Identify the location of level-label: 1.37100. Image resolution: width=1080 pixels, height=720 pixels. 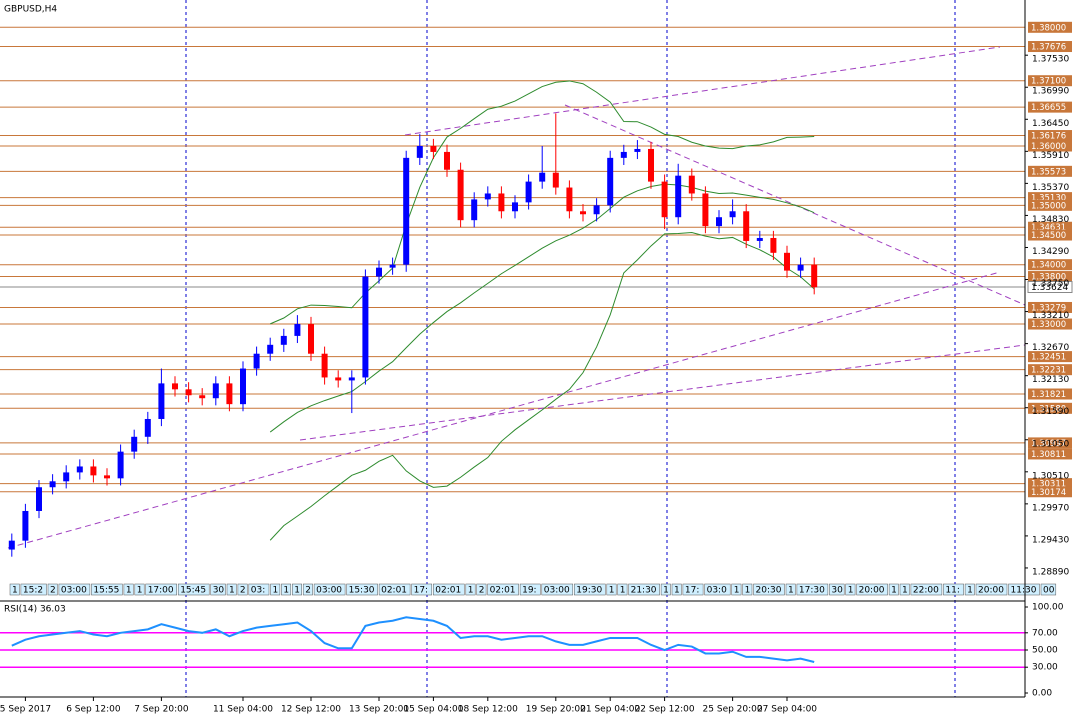
(1048, 82).